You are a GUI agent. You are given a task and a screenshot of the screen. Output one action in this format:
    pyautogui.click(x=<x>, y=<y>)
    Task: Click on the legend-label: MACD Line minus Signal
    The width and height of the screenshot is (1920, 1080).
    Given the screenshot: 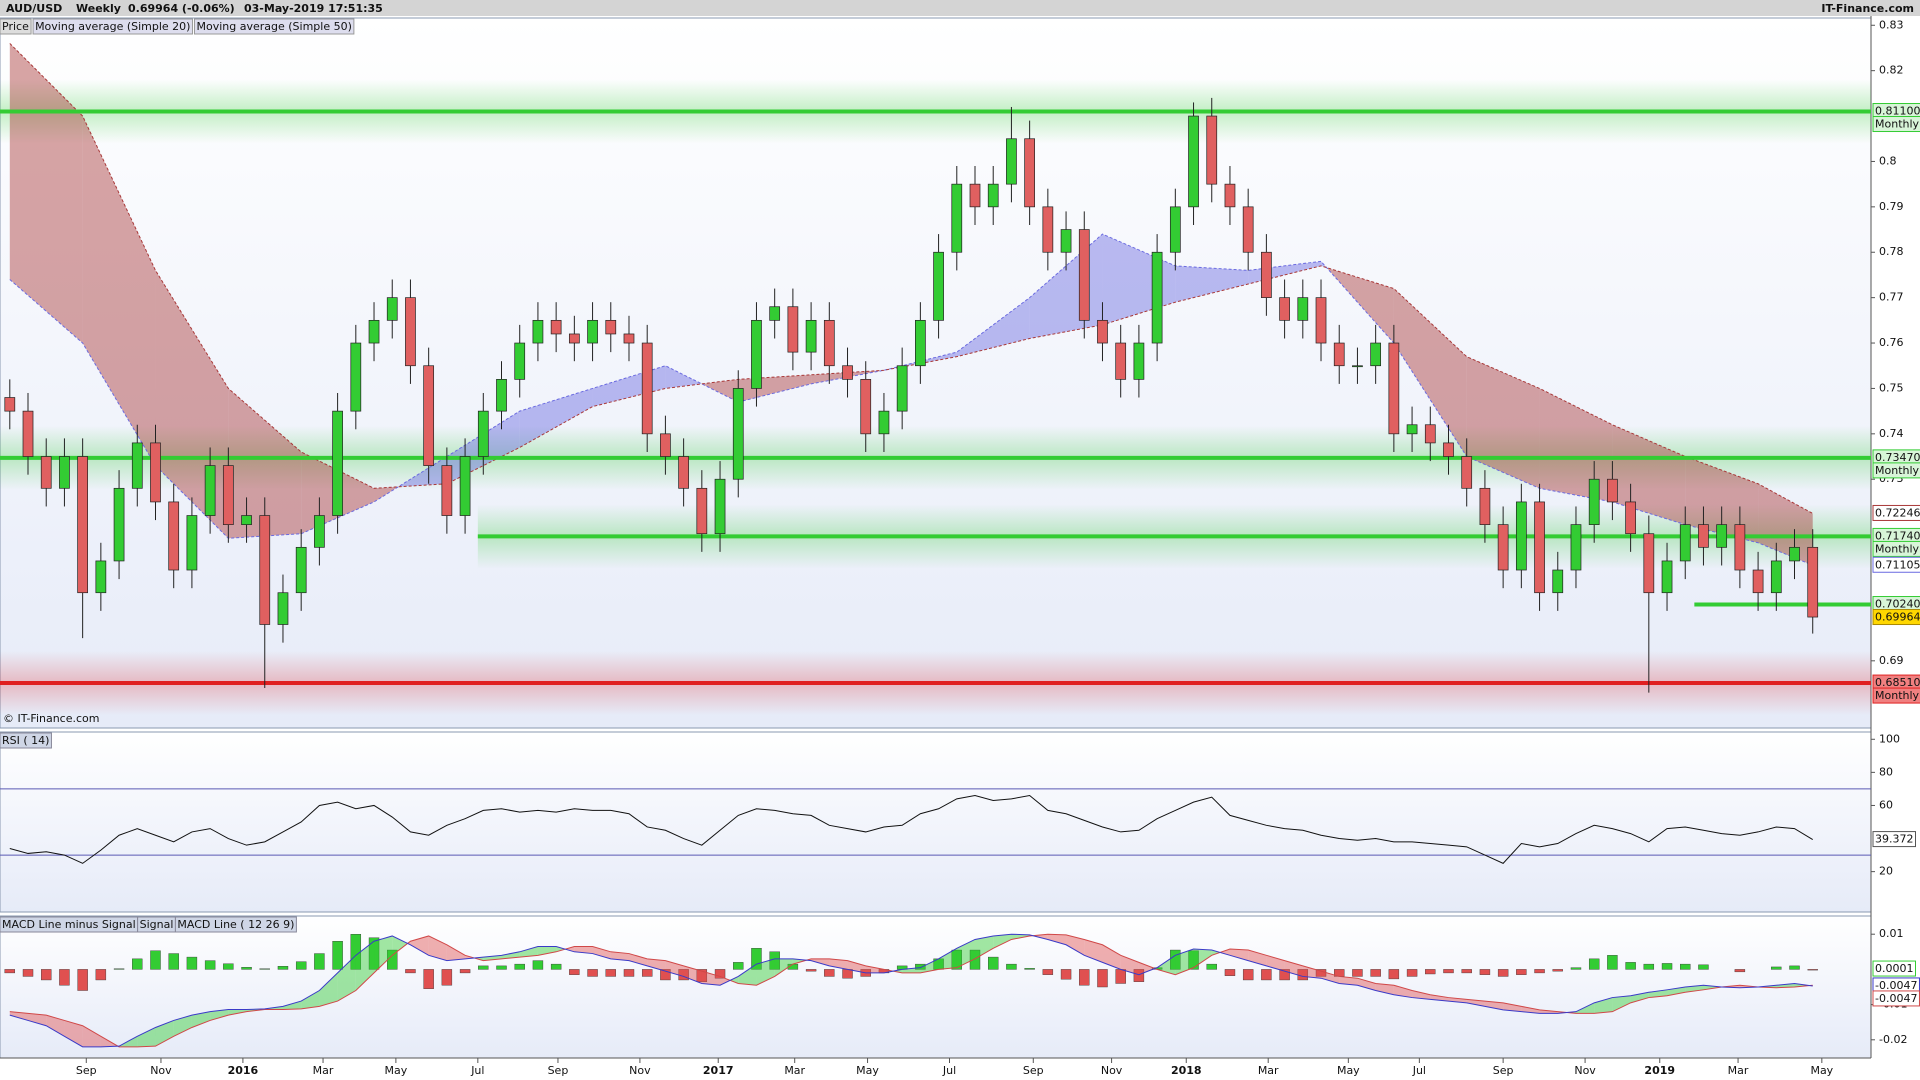 What is the action you would take?
    pyautogui.click(x=69, y=924)
    